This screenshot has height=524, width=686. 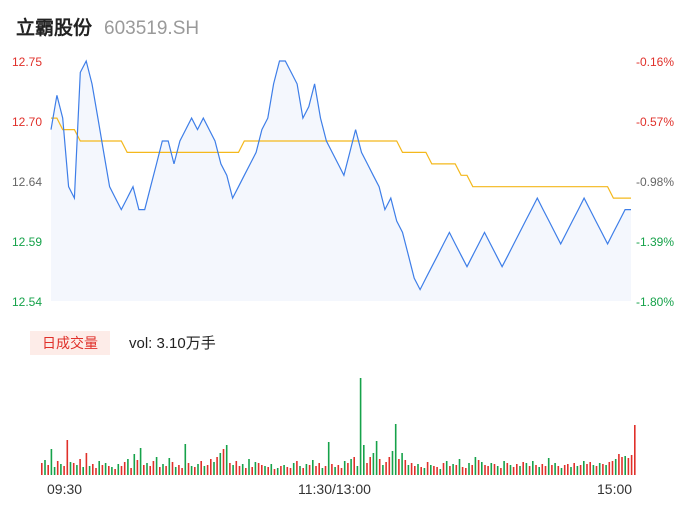 I want to click on y-tick-right-3: -0.98%, so click(x=654, y=182).